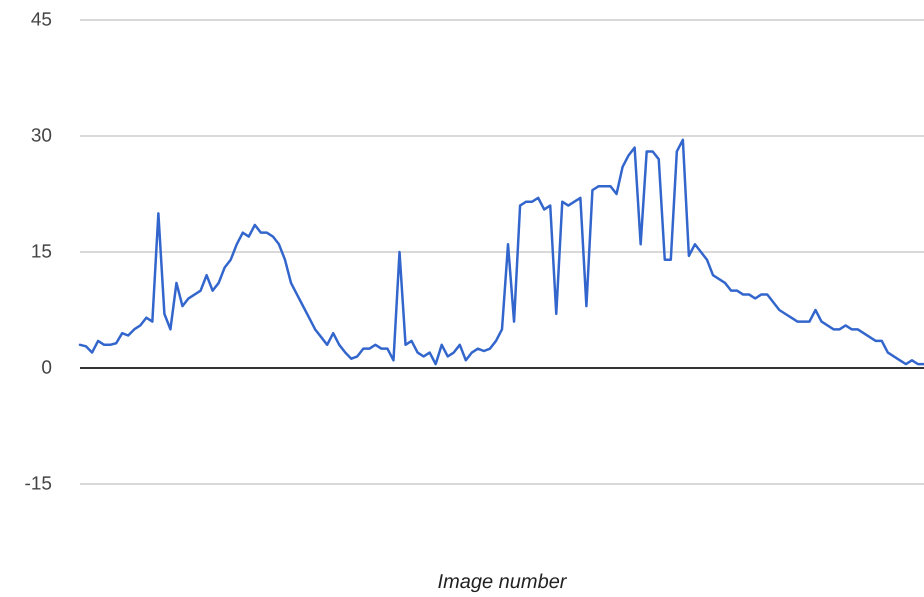  What do you see at coordinates (41, 252) in the screenshot?
I see `y-tick-label: 15` at bounding box center [41, 252].